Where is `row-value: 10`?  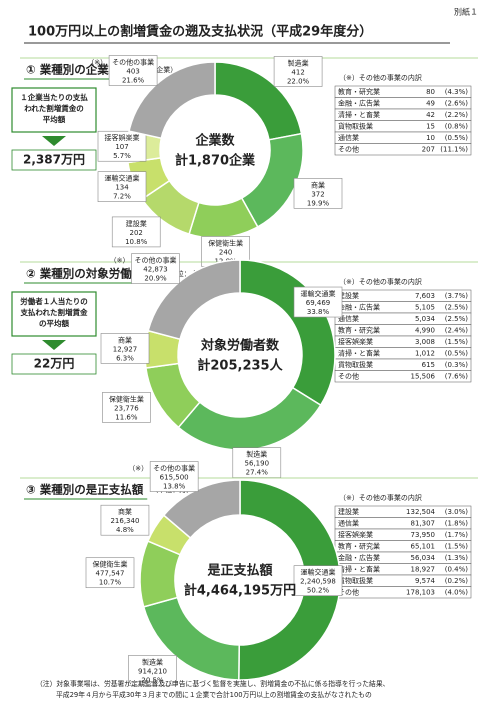
row-value: 10 is located at coordinates (430, 138).